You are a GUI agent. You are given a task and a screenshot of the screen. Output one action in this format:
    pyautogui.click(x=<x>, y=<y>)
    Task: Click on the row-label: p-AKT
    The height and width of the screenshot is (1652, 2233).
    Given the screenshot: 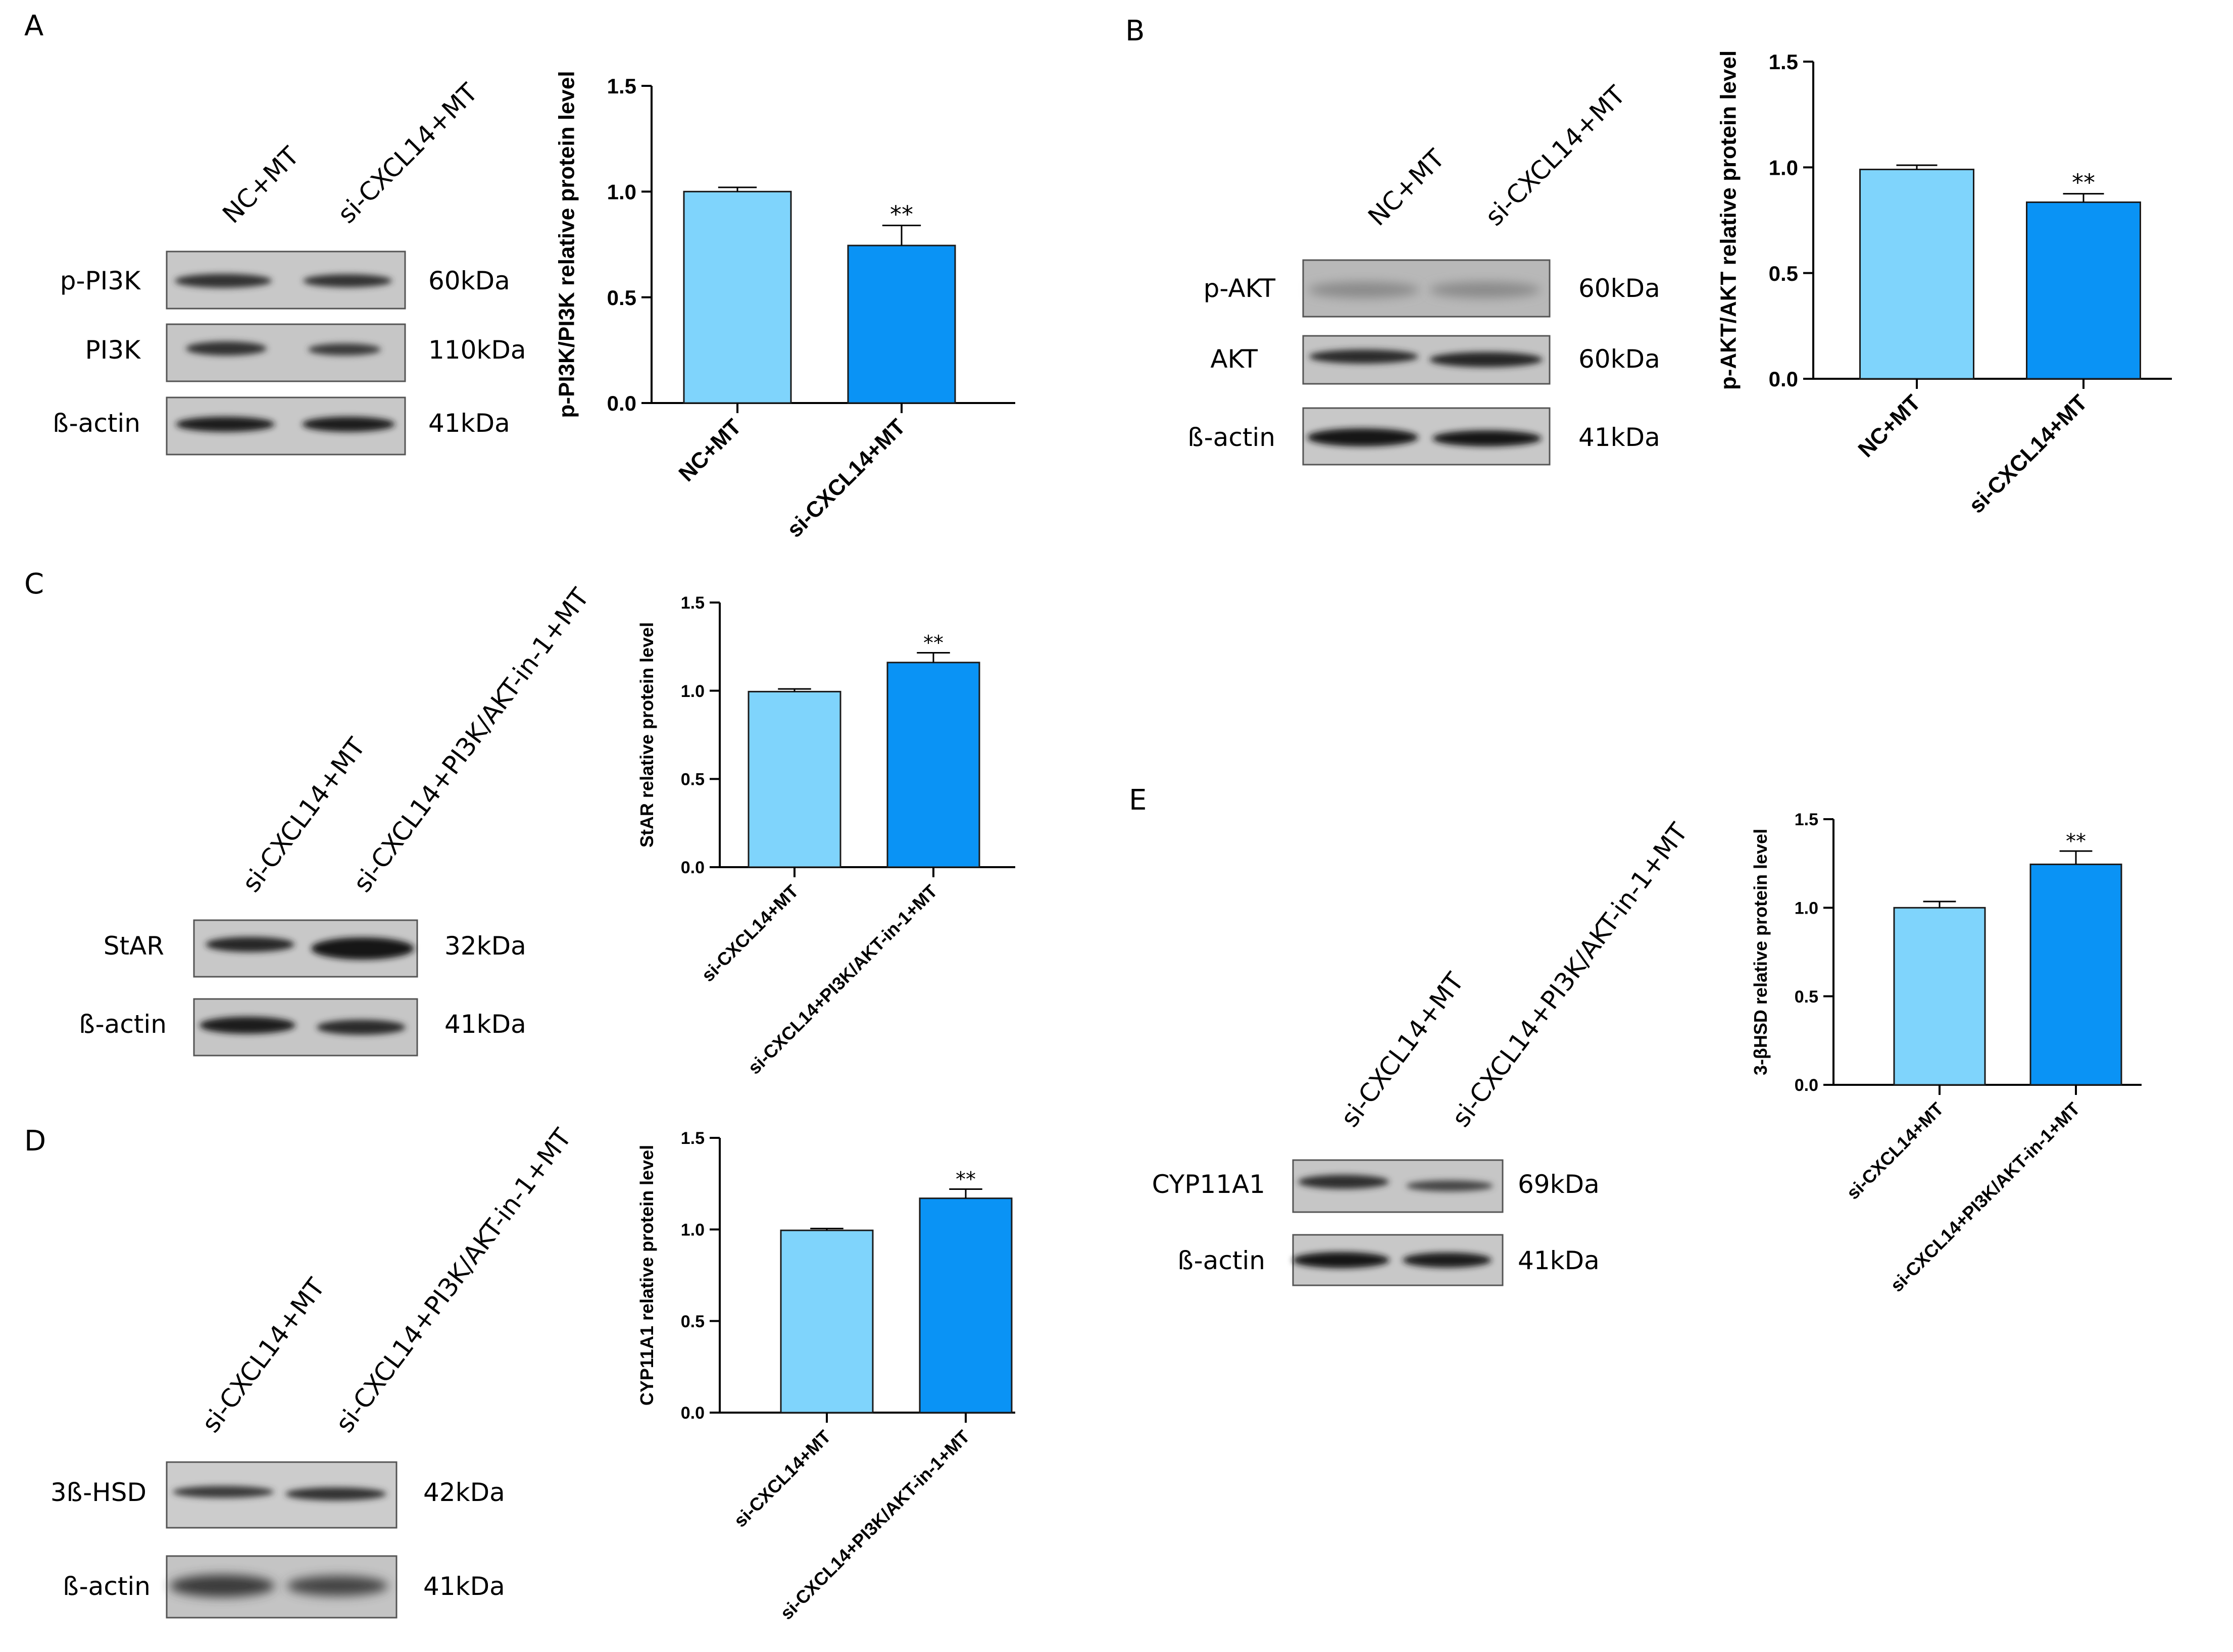 What is the action you would take?
    pyautogui.click(x=1240, y=289)
    